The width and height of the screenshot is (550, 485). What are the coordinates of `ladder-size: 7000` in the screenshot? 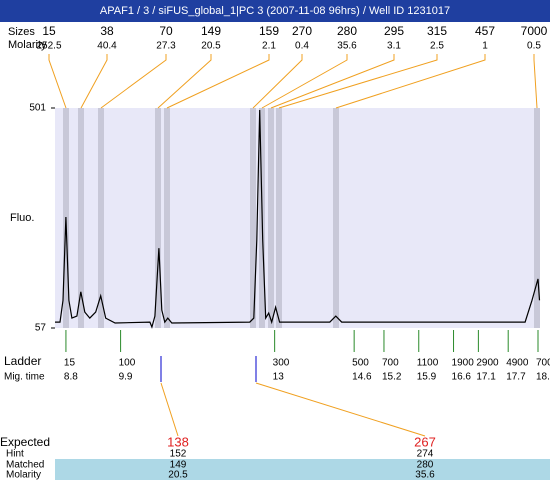 It's located at (543, 363).